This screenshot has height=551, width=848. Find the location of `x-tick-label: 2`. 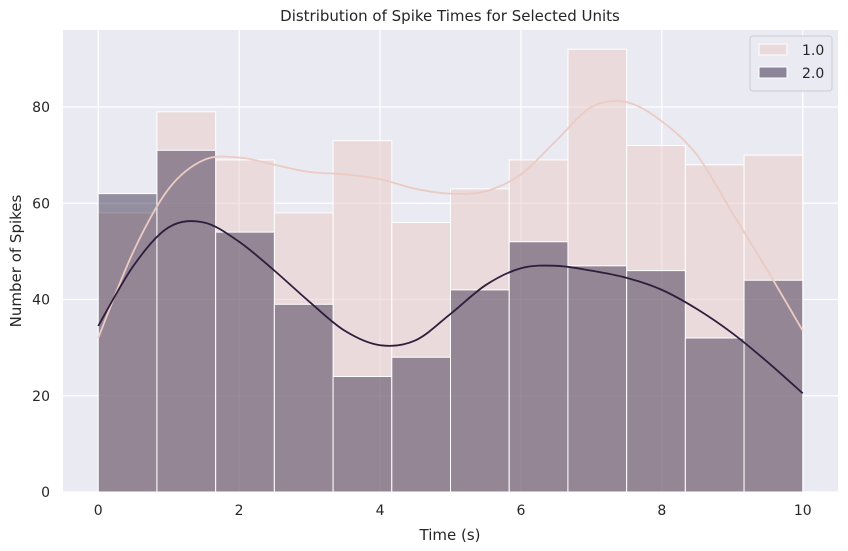

x-tick-label: 2 is located at coordinates (239, 511).